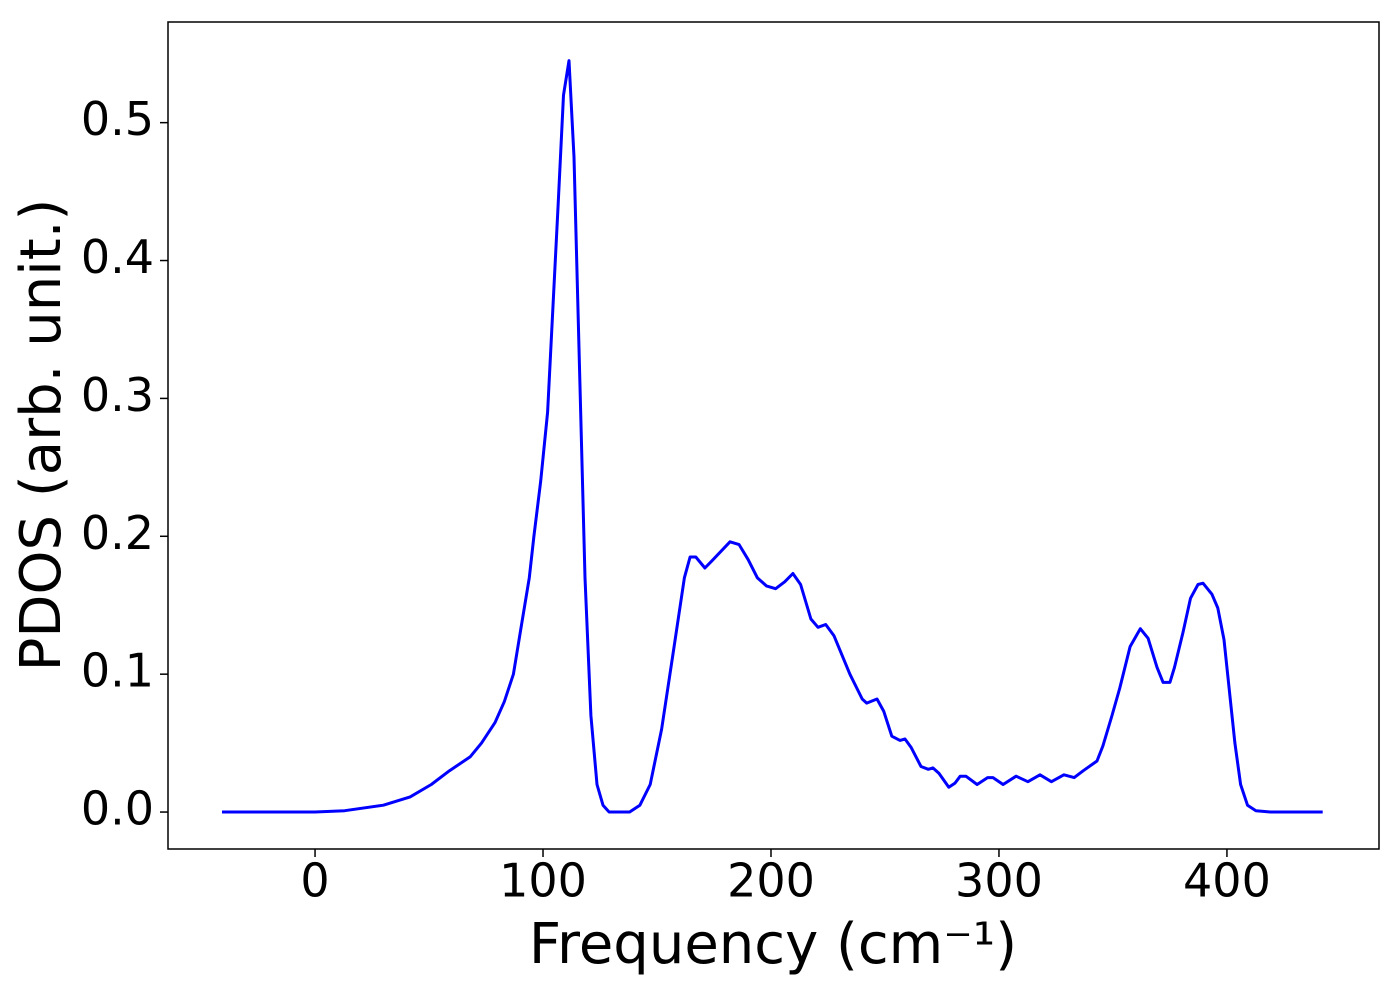 This screenshot has height=1004, width=1400. Describe the element at coordinates (117, 257) in the screenshot. I see `y-tick-label: 0.4` at that location.